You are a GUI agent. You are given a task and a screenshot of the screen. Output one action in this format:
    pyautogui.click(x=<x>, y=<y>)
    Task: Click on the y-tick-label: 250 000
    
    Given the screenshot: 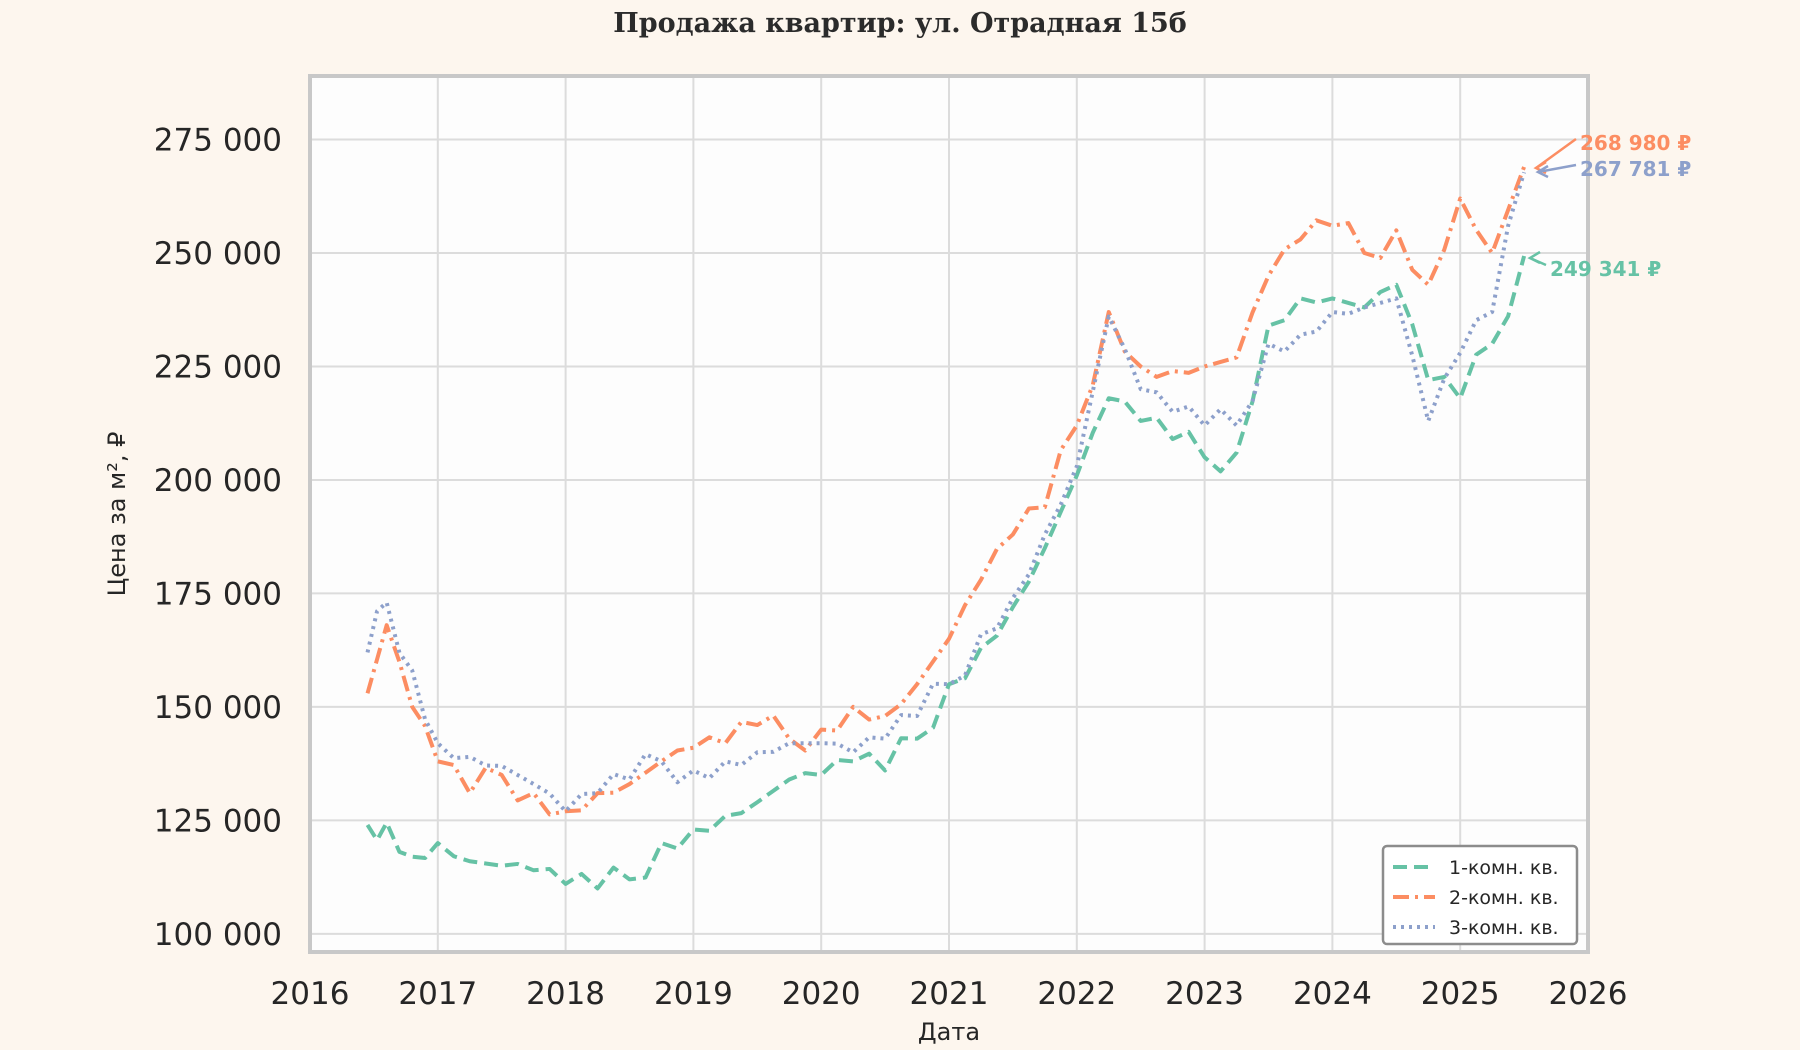 What is the action you would take?
    pyautogui.click(x=218, y=254)
    